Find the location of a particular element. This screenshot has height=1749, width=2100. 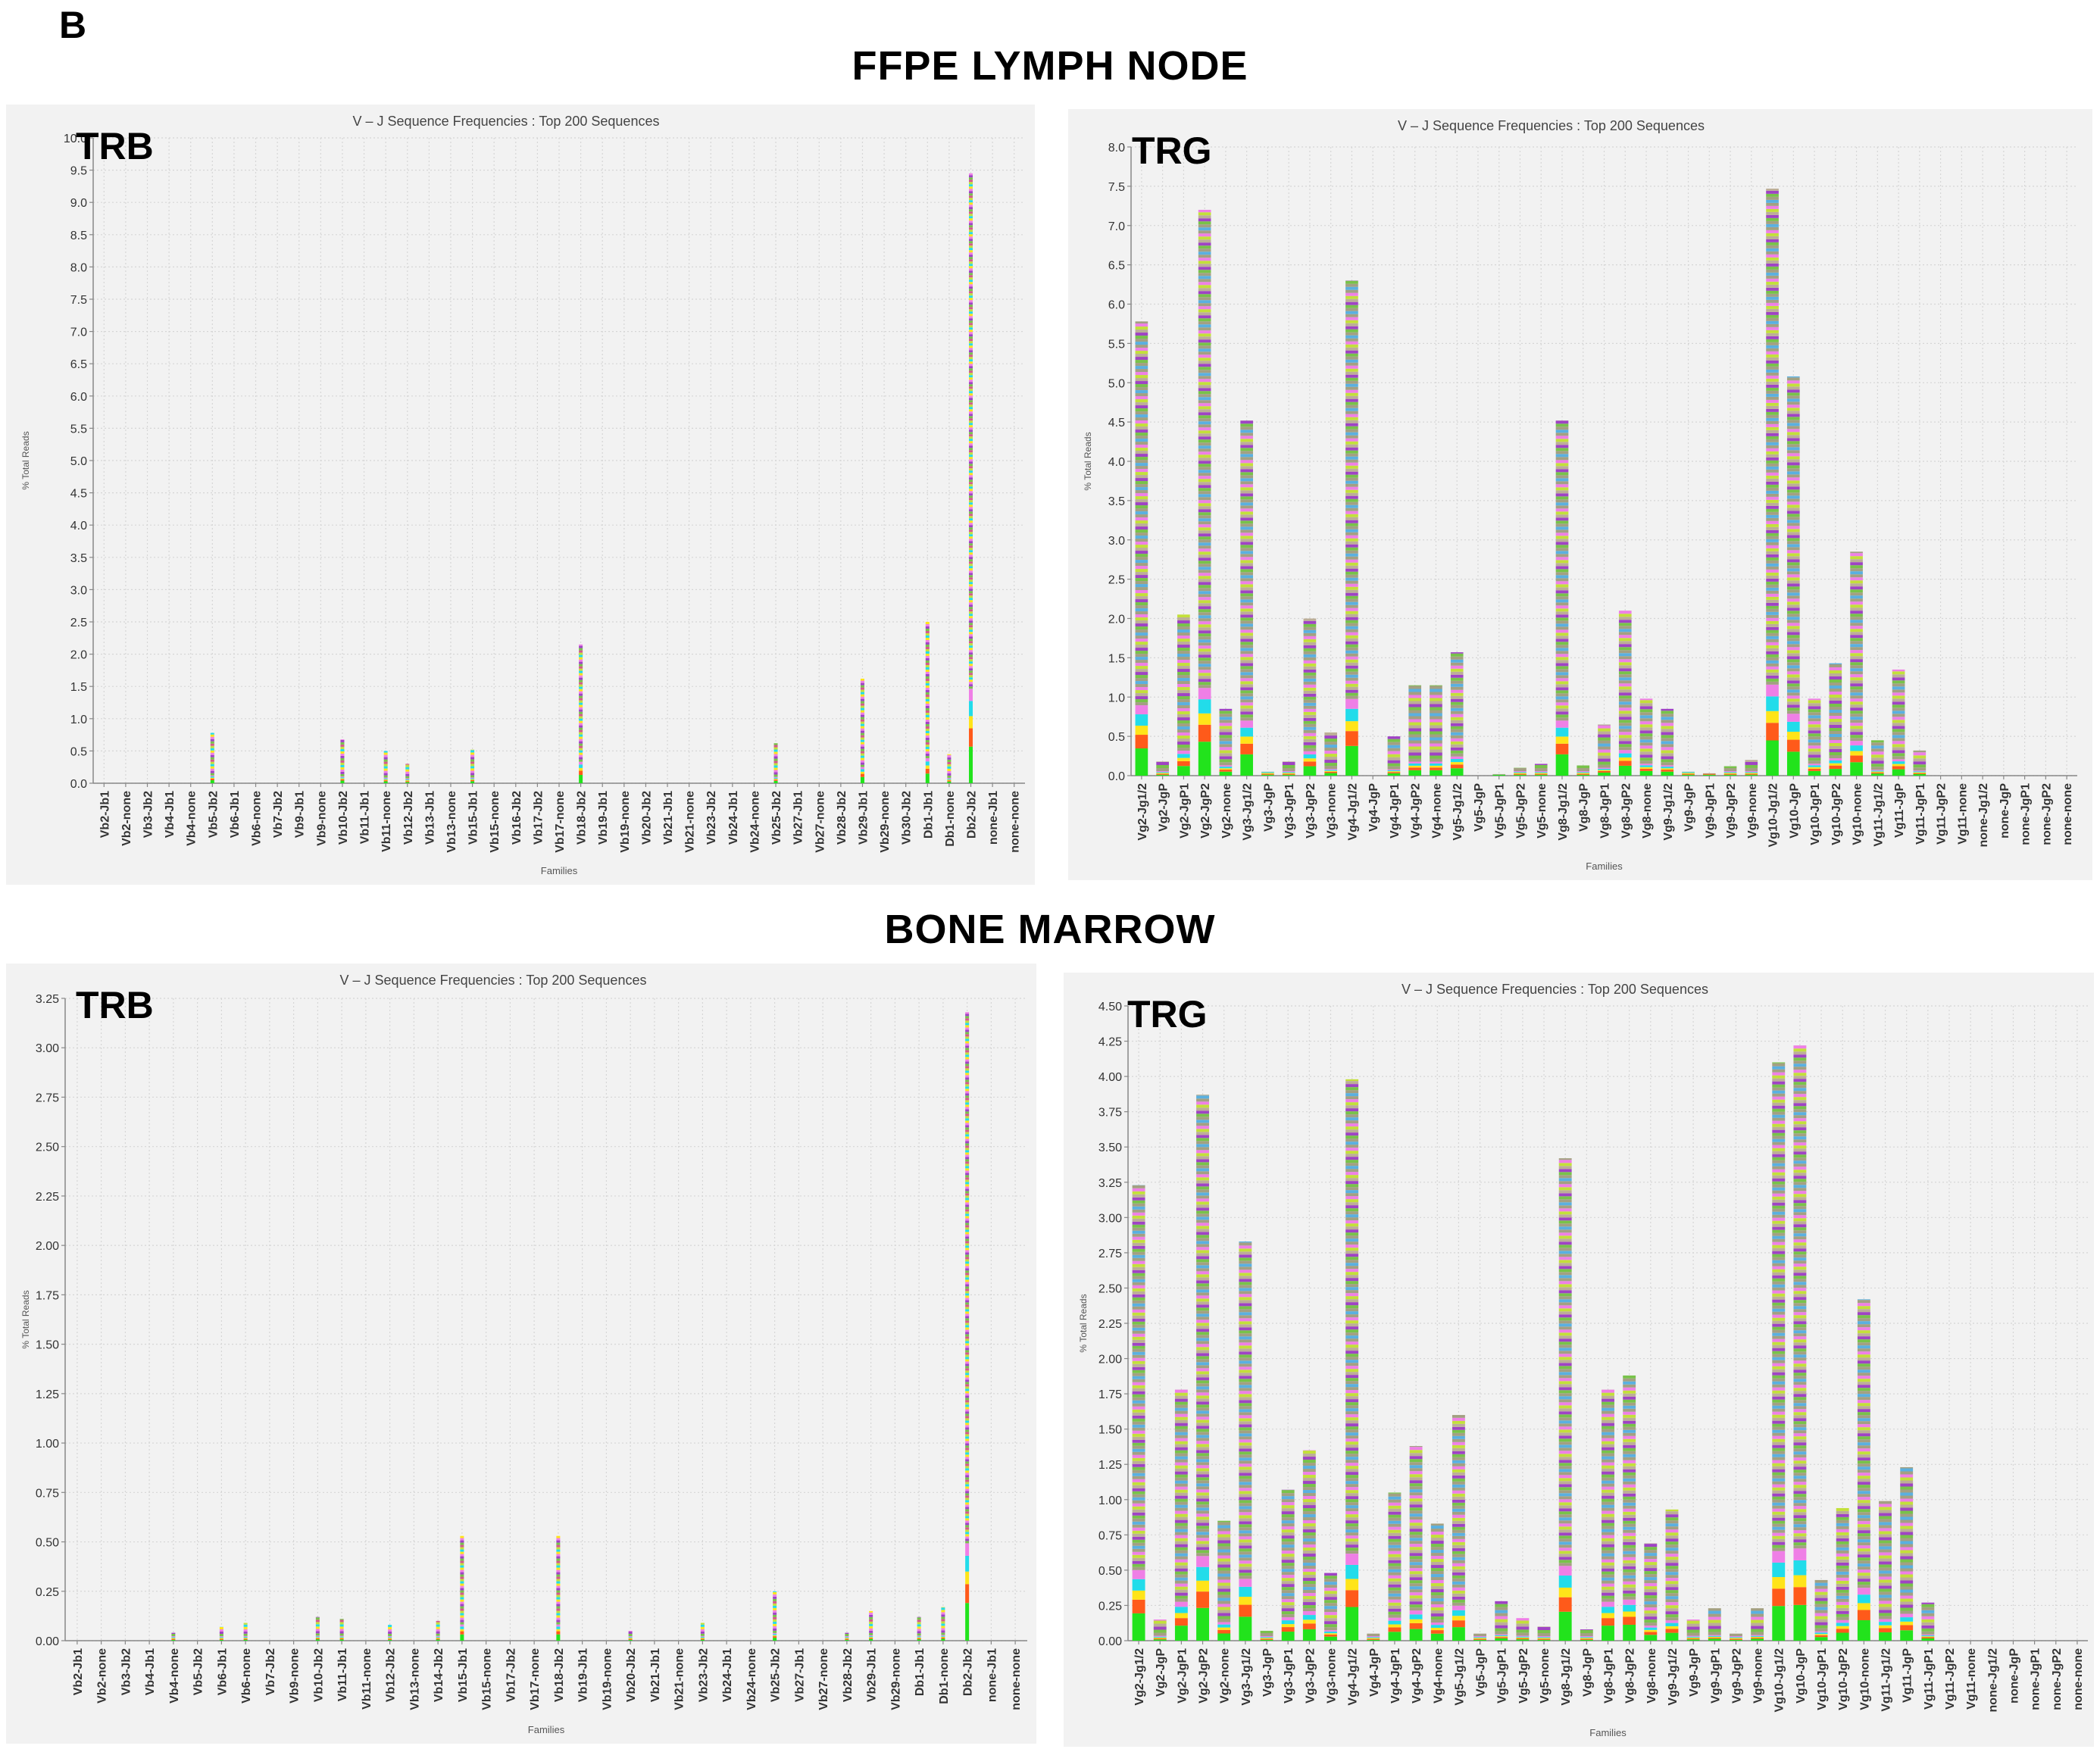

x-tick-label: Vg2-Jg1/2 is located at coordinates (1142, 812).